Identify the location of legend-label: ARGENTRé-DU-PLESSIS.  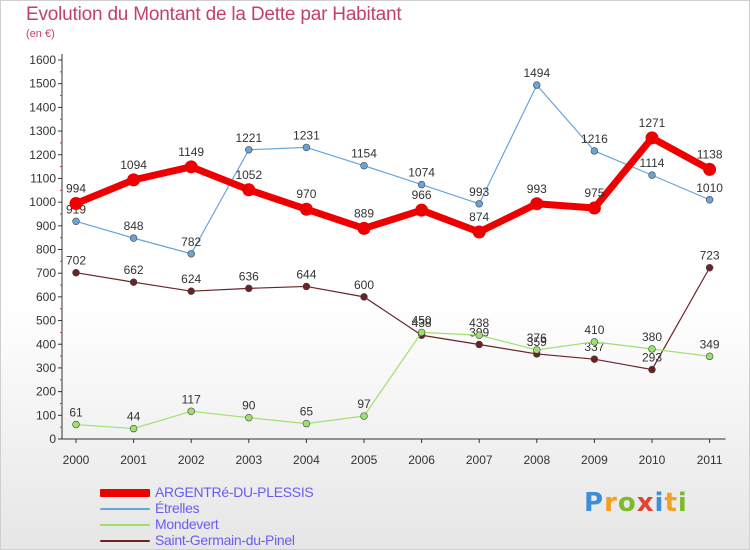
(234, 492).